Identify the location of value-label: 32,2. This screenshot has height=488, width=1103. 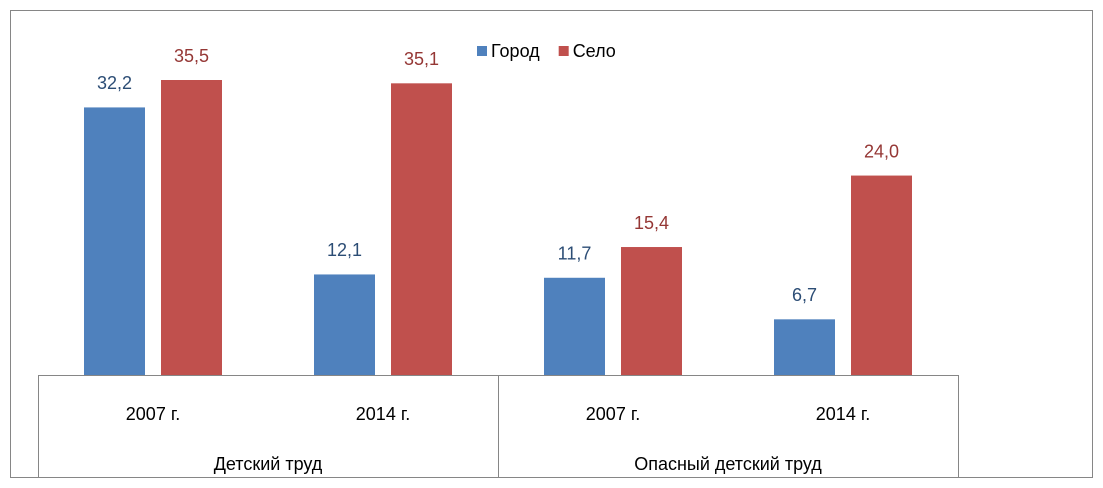
(114, 83).